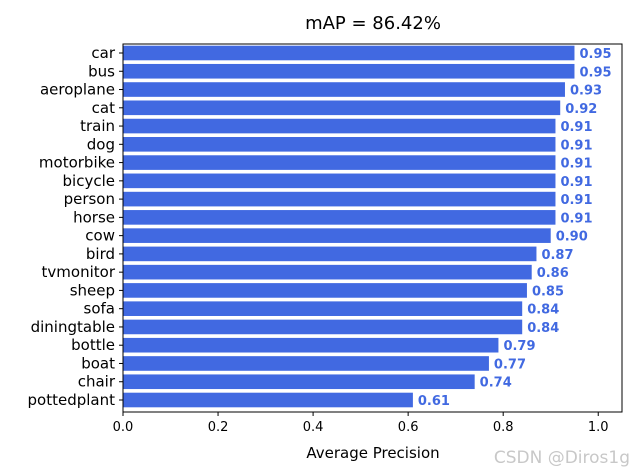 The width and height of the screenshot is (640, 476). I want to click on bar-bicycle, so click(339, 181).